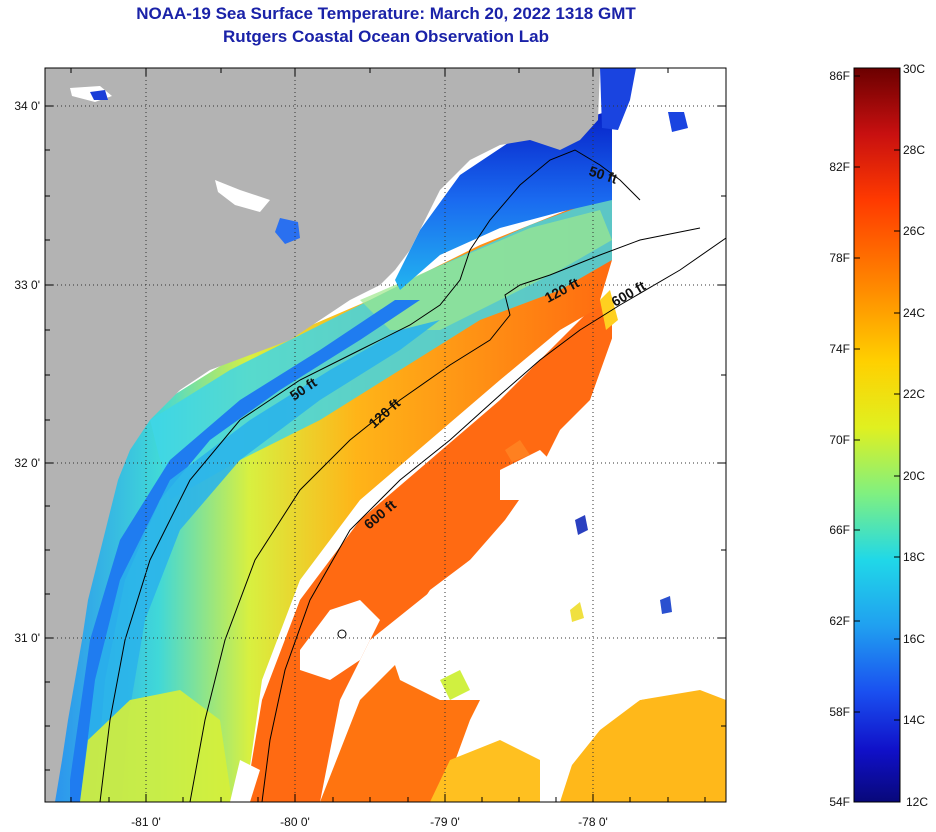 Image resolution: width=936 pixels, height=832 pixels. What do you see at coordinates (386, 36) in the screenshot?
I see `title-line-2: Rutgers Coastal Ocean Observation Lab` at bounding box center [386, 36].